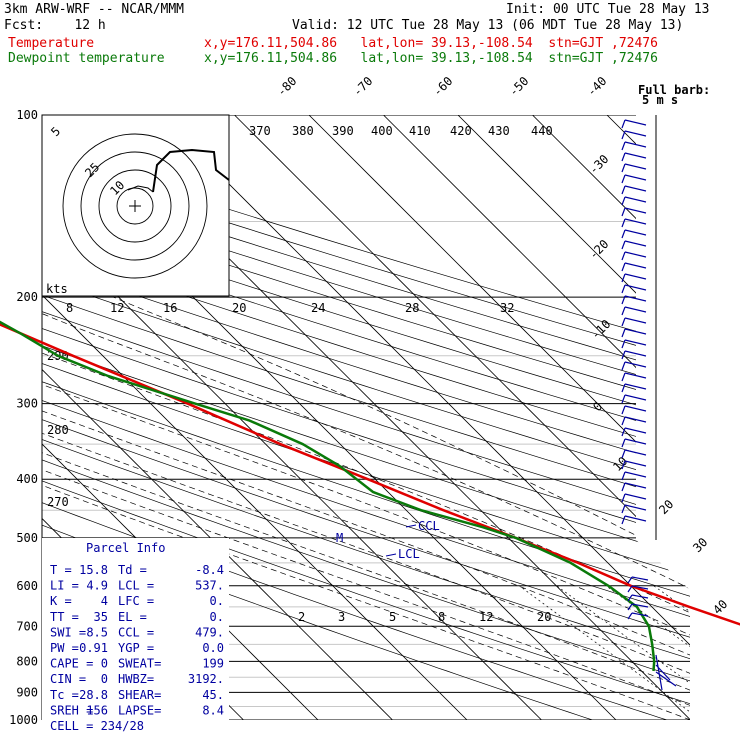 The width and height of the screenshot is (740, 740). Describe the element at coordinates (343, 131) in the screenshot. I see `theta-label: 390` at that location.